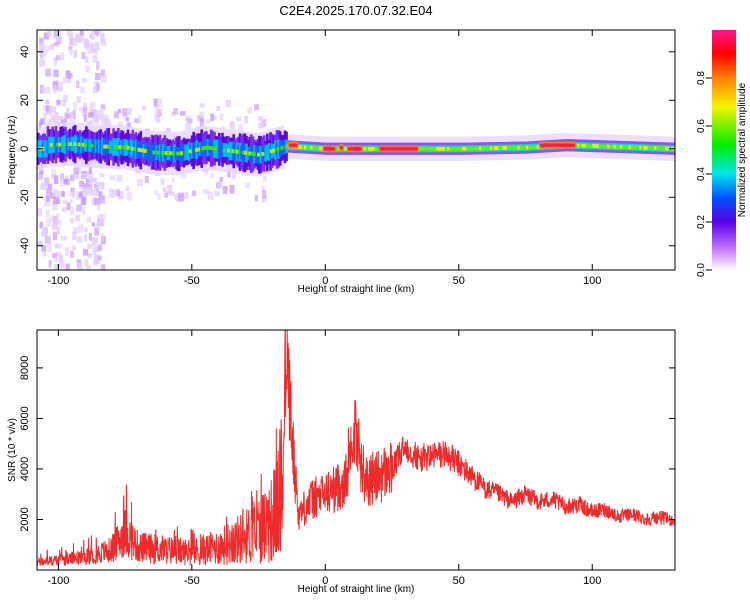 This screenshot has height=600, width=750. I want to click on x-tick-label: -100, so click(58, 581).